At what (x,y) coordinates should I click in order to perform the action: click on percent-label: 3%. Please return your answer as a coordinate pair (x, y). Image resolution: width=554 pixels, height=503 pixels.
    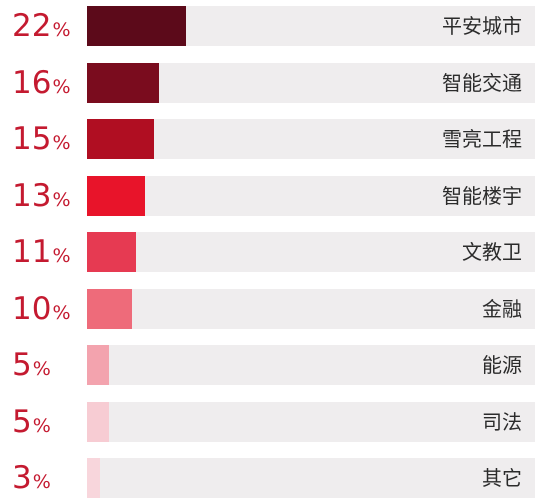
    Looking at the image, I should click on (31, 478).